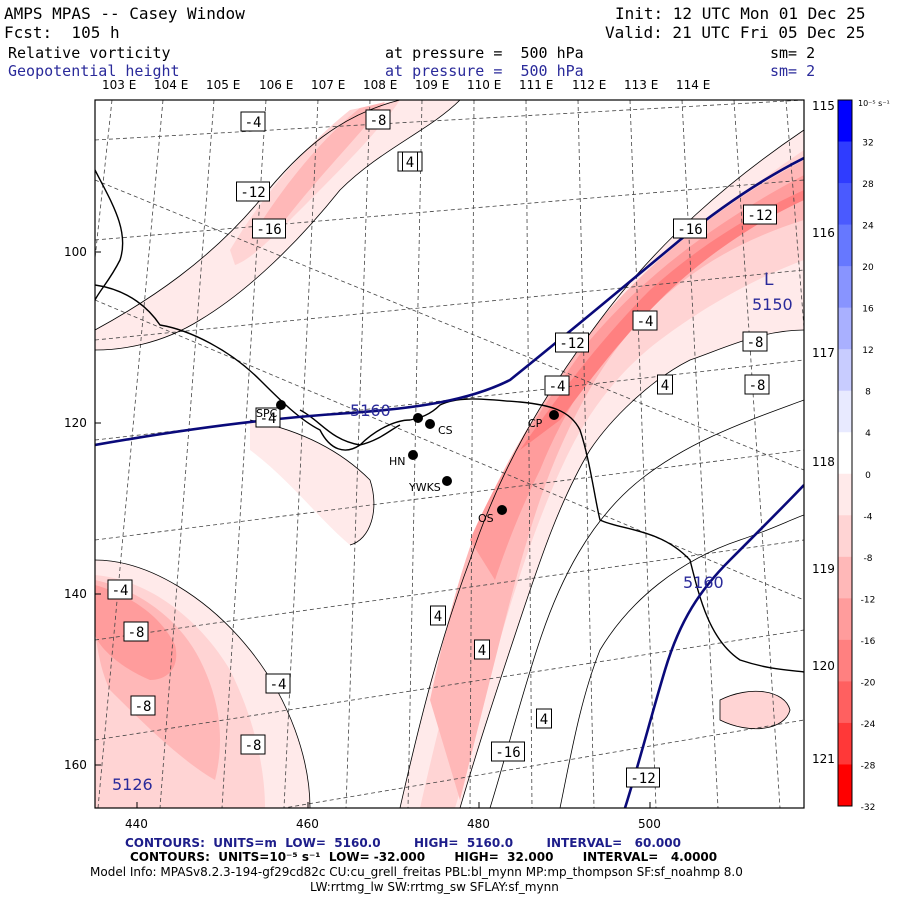  Describe the element at coordinates (735, 32) in the screenshot. I see `valid-time: Valid: 21 UTC Fri 05 Dec 25` at that location.